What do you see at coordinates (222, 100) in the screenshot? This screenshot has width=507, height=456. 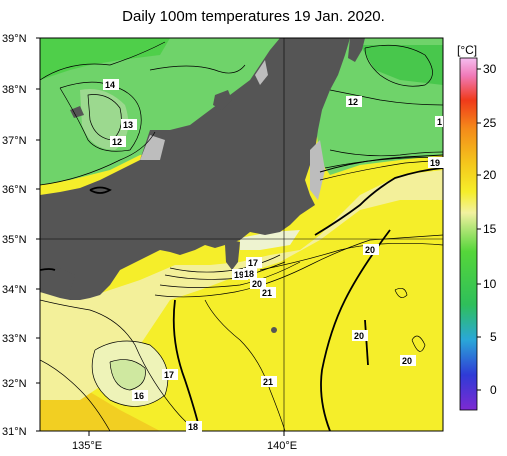 I see `sado-island` at bounding box center [222, 100].